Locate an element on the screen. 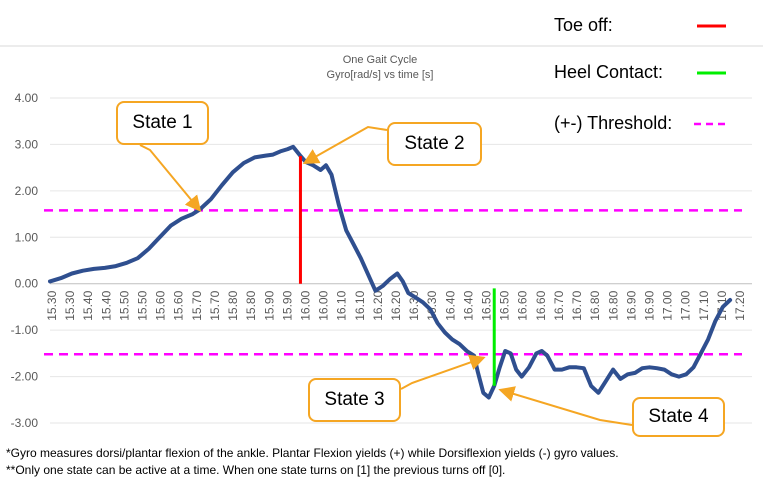 The image size is (763, 499). state-4-leader is located at coordinates (565, 406).